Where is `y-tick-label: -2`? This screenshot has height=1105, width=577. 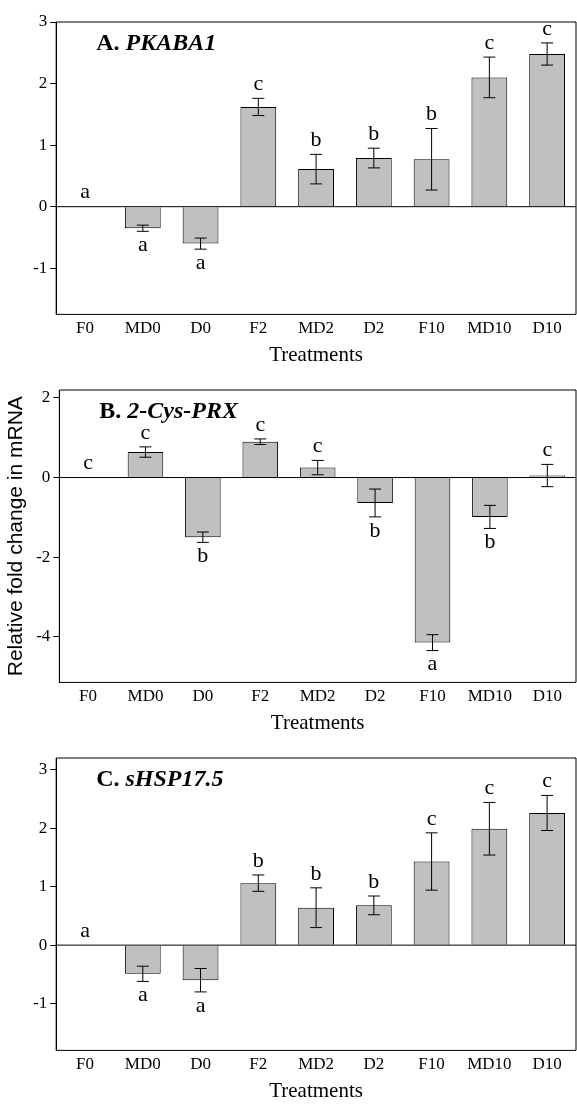 y-tick-label: -2 is located at coordinates (43, 556).